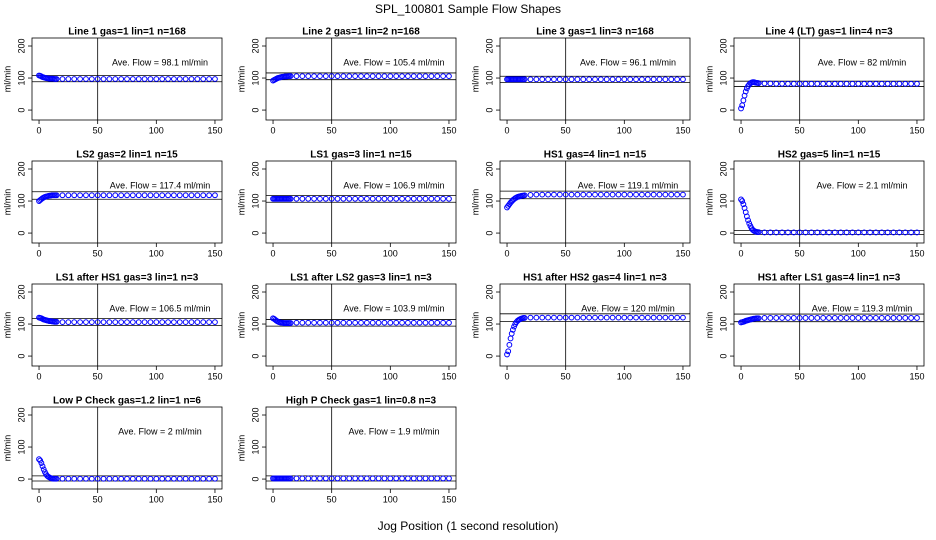 The height and width of the screenshot is (540, 936). I want to click on panel-title: LS1 after LS2 gas=3 lin=1 n=3, so click(361, 278).